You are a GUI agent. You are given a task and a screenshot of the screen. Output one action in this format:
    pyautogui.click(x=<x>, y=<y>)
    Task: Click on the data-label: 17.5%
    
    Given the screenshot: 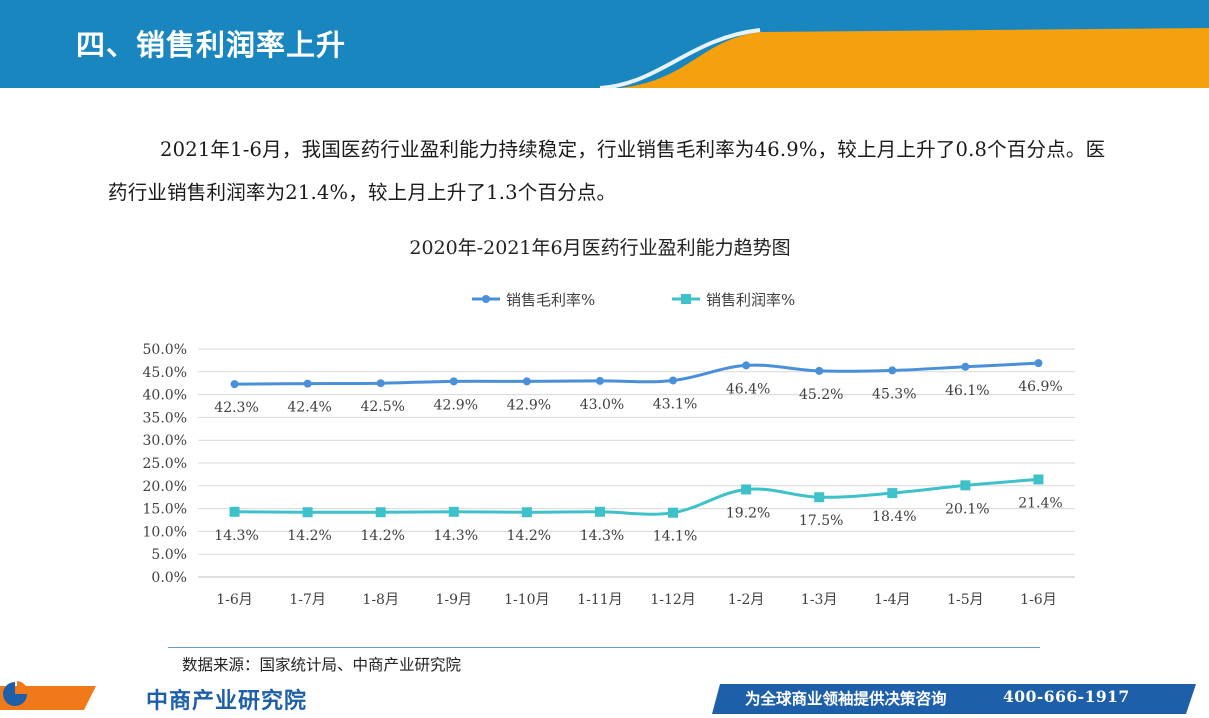 What is the action you would take?
    pyautogui.click(x=821, y=521)
    